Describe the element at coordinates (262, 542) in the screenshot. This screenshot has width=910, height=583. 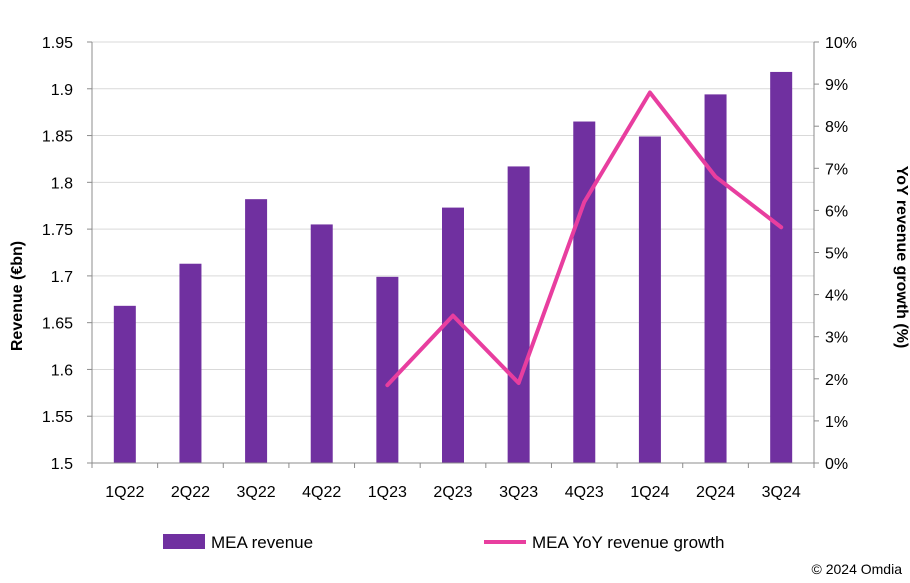
I see `legend-label-revenue: MEA revenue` at that location.